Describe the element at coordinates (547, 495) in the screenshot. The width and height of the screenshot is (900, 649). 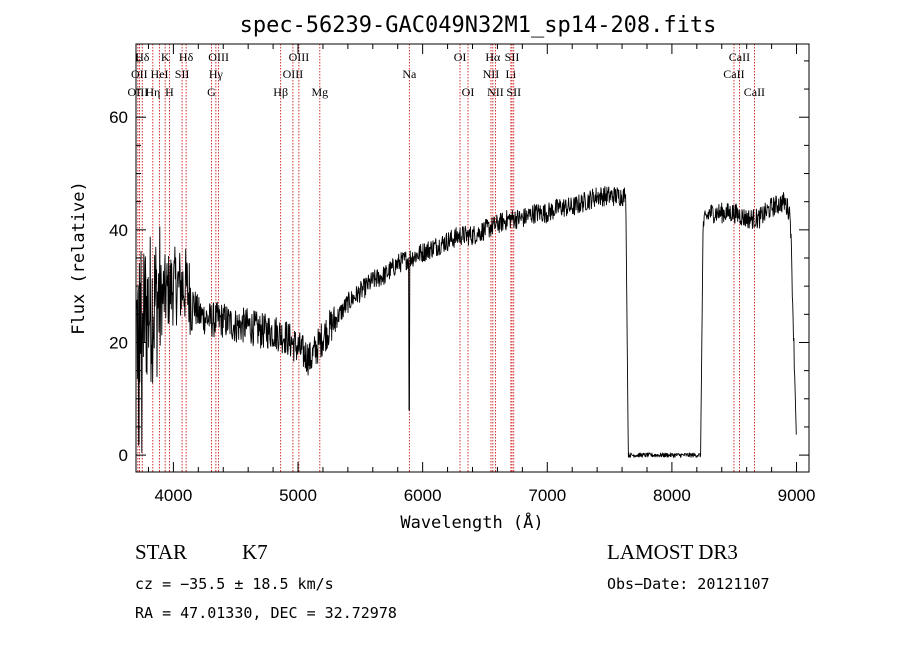
I see `x-tick-label-3: 7000` at that location.